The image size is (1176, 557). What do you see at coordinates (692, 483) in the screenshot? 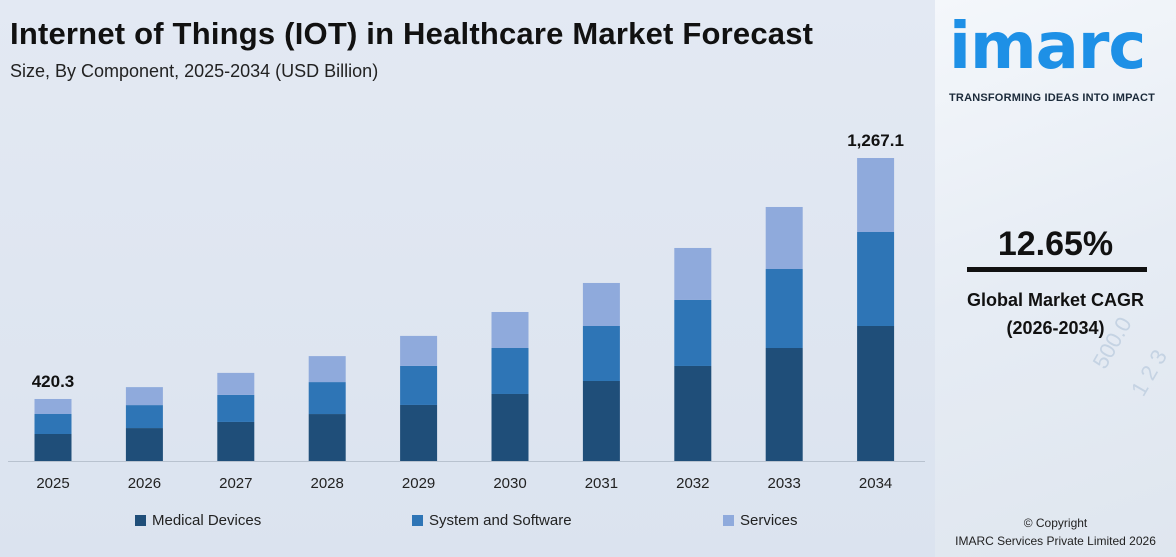
I see `x-tick-label: 2032` at bounding box center [692, 483].